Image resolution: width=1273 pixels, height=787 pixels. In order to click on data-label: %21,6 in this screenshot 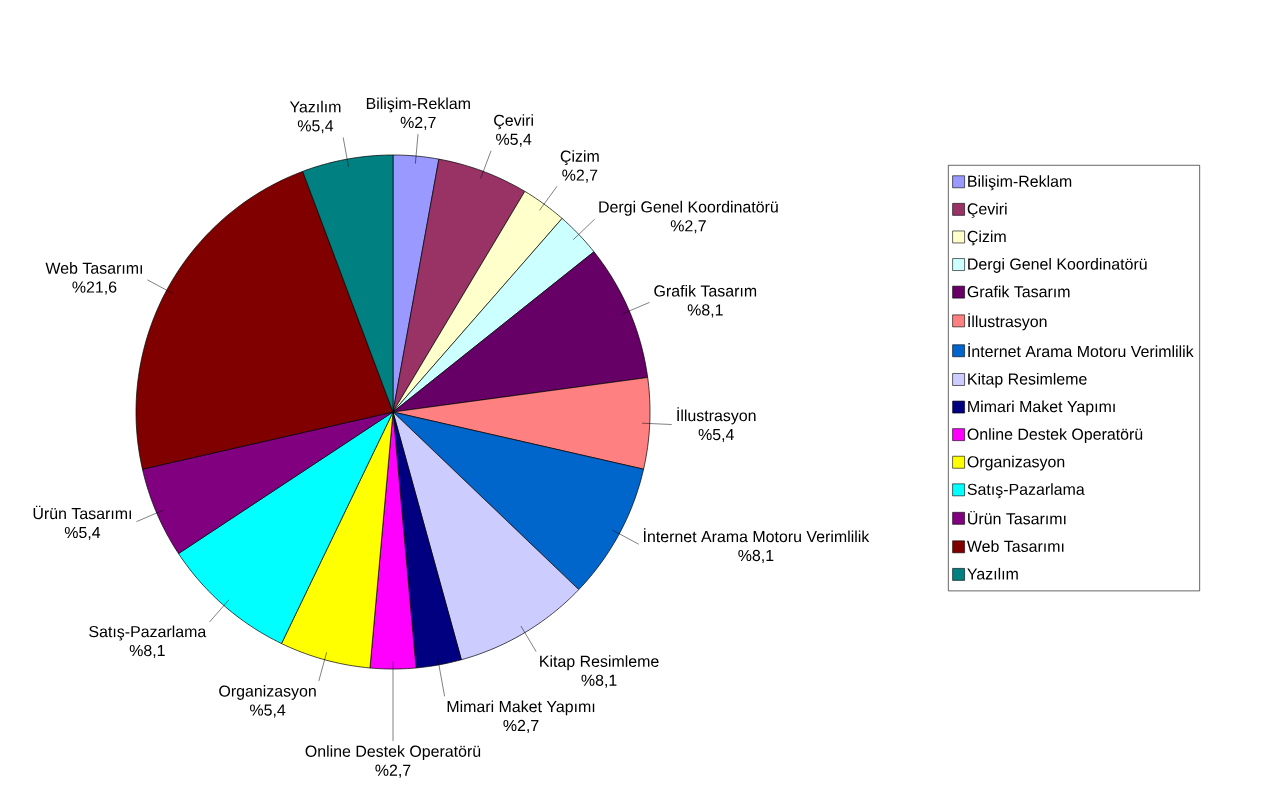, I will do `click(94, 288)`.